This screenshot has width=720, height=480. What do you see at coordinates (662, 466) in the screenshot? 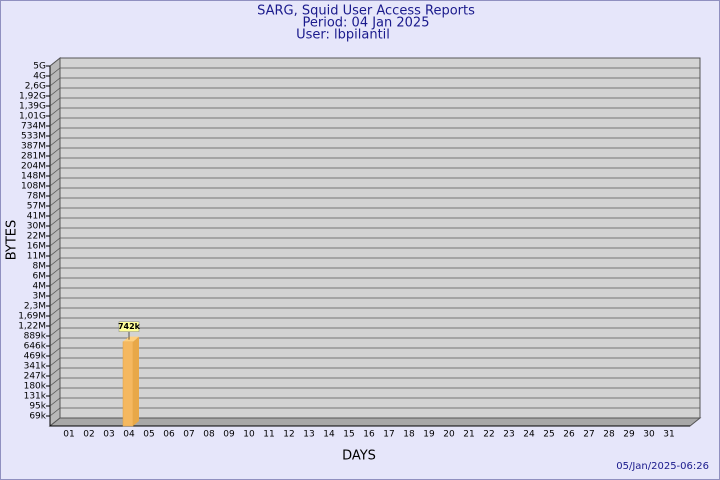
I see `timestamp: 05/Jan/2025-06:26` at bounding box center [662, 466].